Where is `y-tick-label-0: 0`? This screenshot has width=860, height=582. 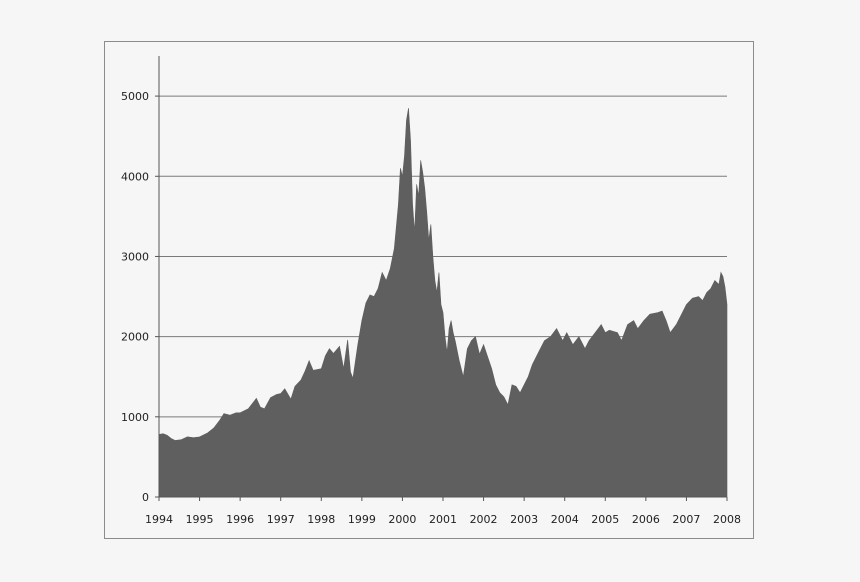
y-tick-label-0: 0 is located at coordinates (145, 497).